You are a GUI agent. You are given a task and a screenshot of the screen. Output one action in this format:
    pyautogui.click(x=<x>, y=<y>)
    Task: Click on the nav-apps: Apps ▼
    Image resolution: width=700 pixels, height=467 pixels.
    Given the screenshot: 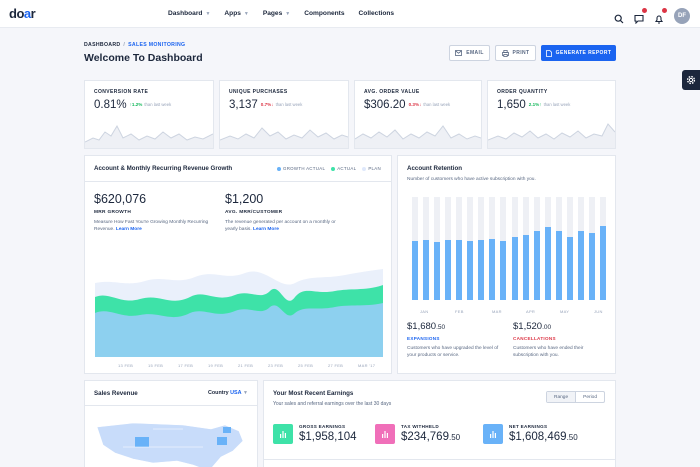 What is the action you would take?
    pyautogui.click(x=236, y=13)
    